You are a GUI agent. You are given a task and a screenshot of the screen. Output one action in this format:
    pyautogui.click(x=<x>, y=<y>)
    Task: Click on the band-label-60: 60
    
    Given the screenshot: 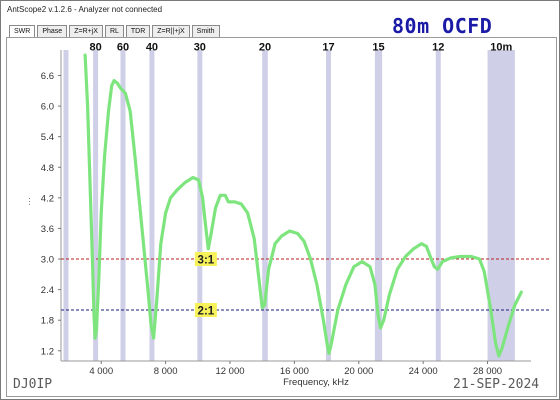 What is the action you would take?
    pyautogui.click(x=123, y=48)
    